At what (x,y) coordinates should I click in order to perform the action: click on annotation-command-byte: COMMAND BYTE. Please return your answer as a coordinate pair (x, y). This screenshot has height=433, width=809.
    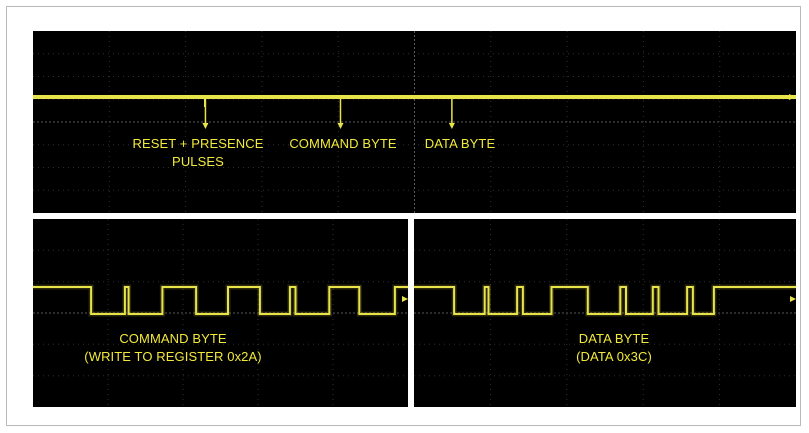
    Looking at the image, I should click on (343, 144).